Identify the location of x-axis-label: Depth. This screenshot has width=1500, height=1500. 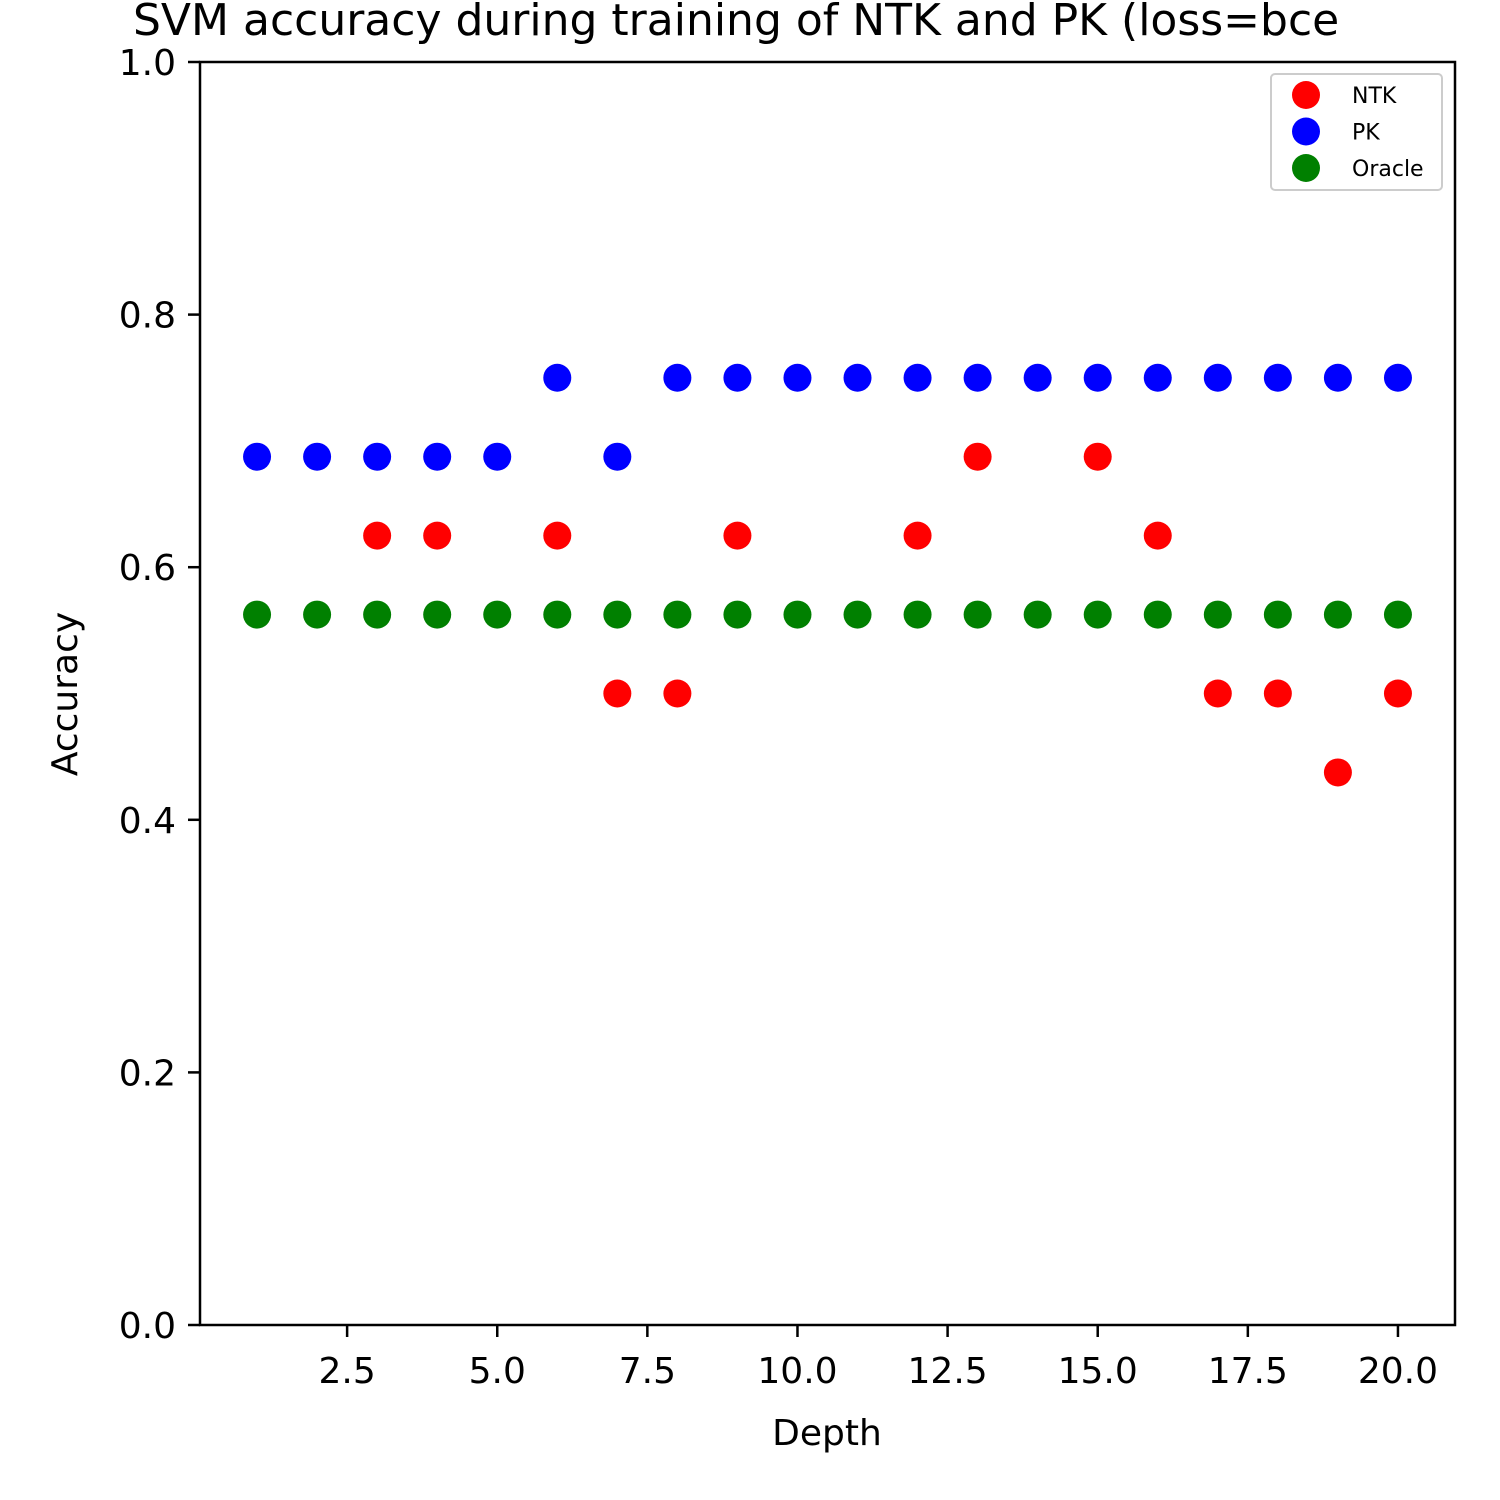
(827, 1433).